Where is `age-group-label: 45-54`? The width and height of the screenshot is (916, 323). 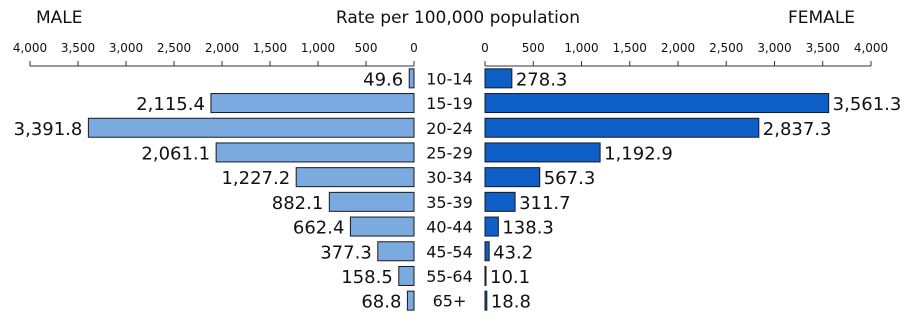 age-group-label: 45-54 is located at coordinates (449, 251).